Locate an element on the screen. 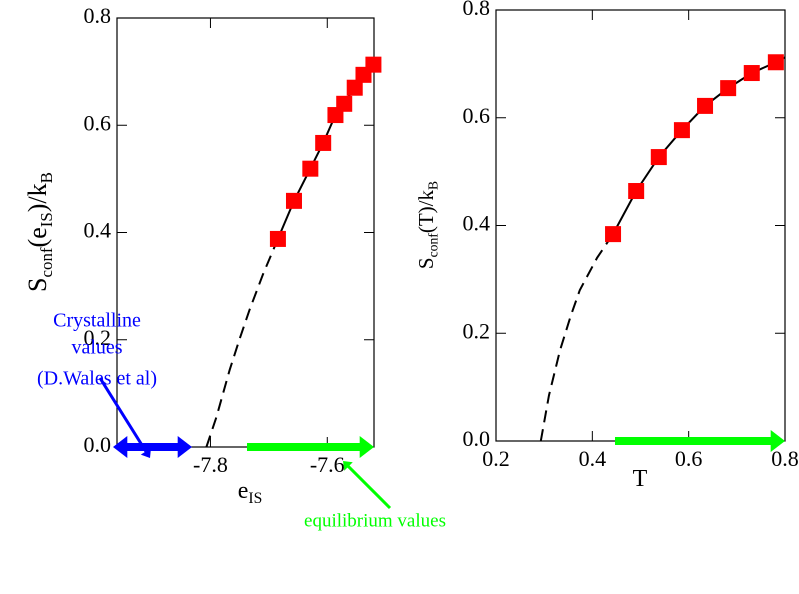 This screenshot has height=594, width=799. label-part: T is located at coordinates (640, 479).